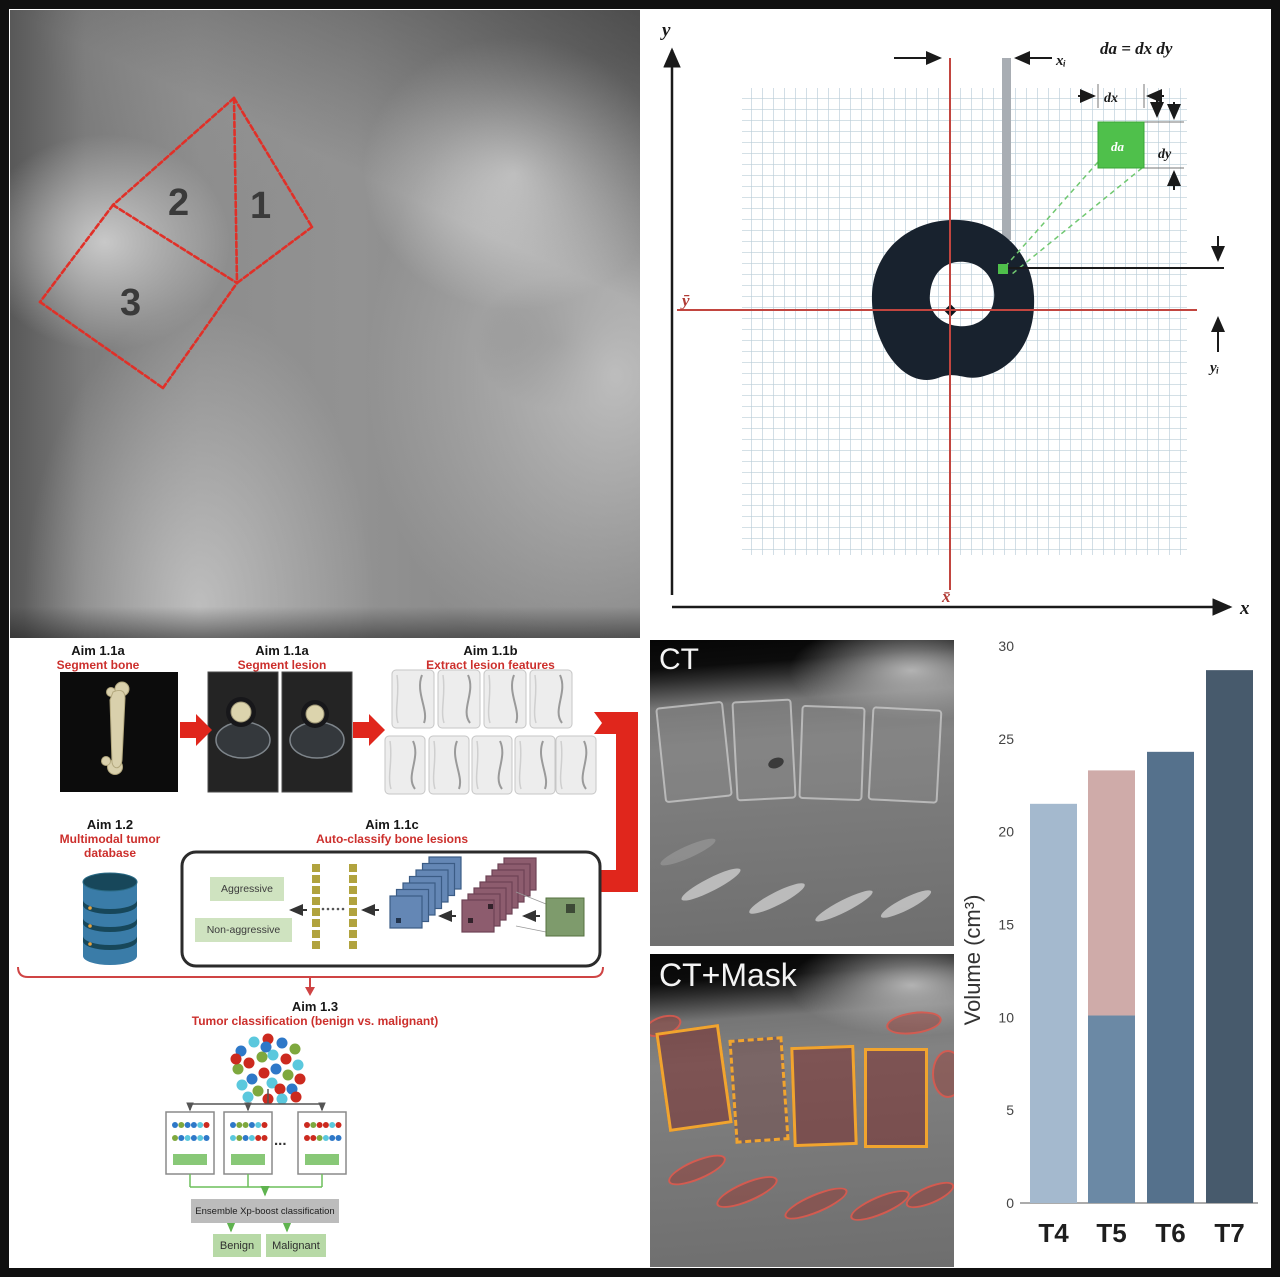 The width and height of the screenshot is (1280, 1277). What do you see at coordinates (1006, 149) in the screenshot?
I see `element-strip` at bounding box center [1006, 149].